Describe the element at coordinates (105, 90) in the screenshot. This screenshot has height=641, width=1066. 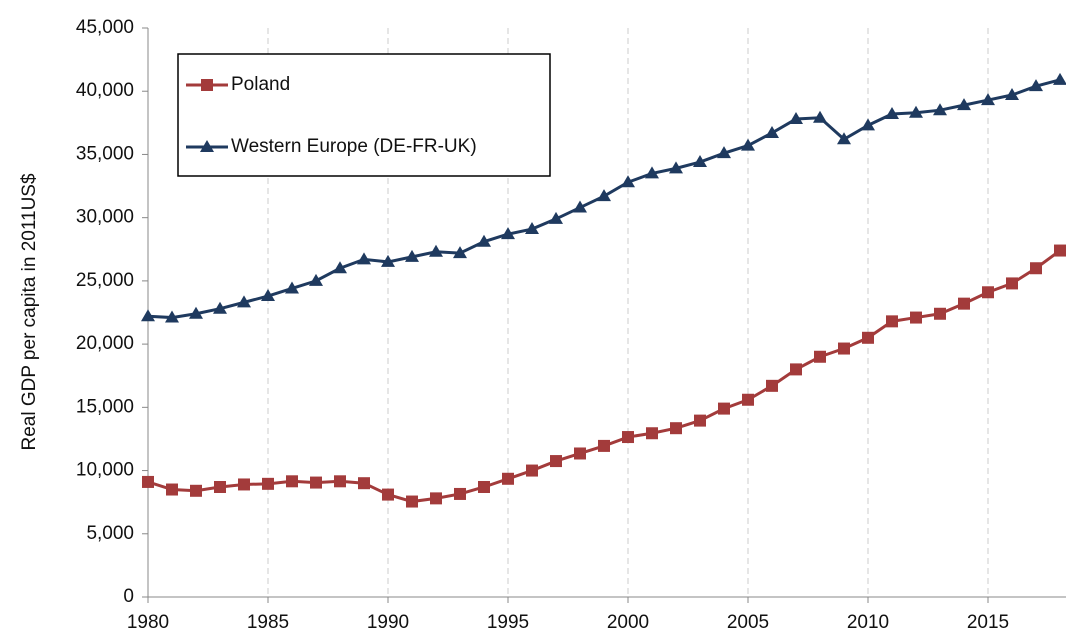
I see `y-tick-label: 40,000` at that location.